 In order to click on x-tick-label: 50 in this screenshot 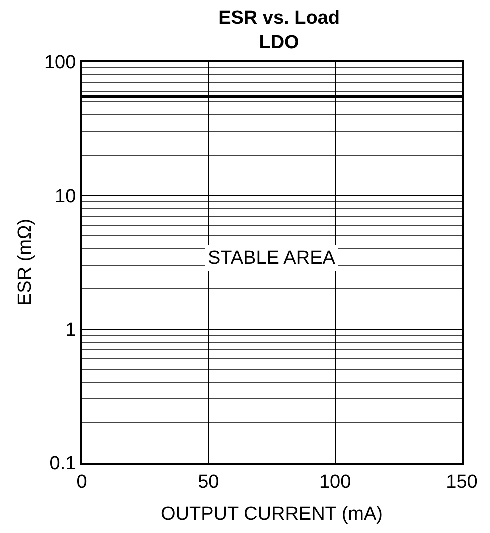, I will do `click(209, 482)`.